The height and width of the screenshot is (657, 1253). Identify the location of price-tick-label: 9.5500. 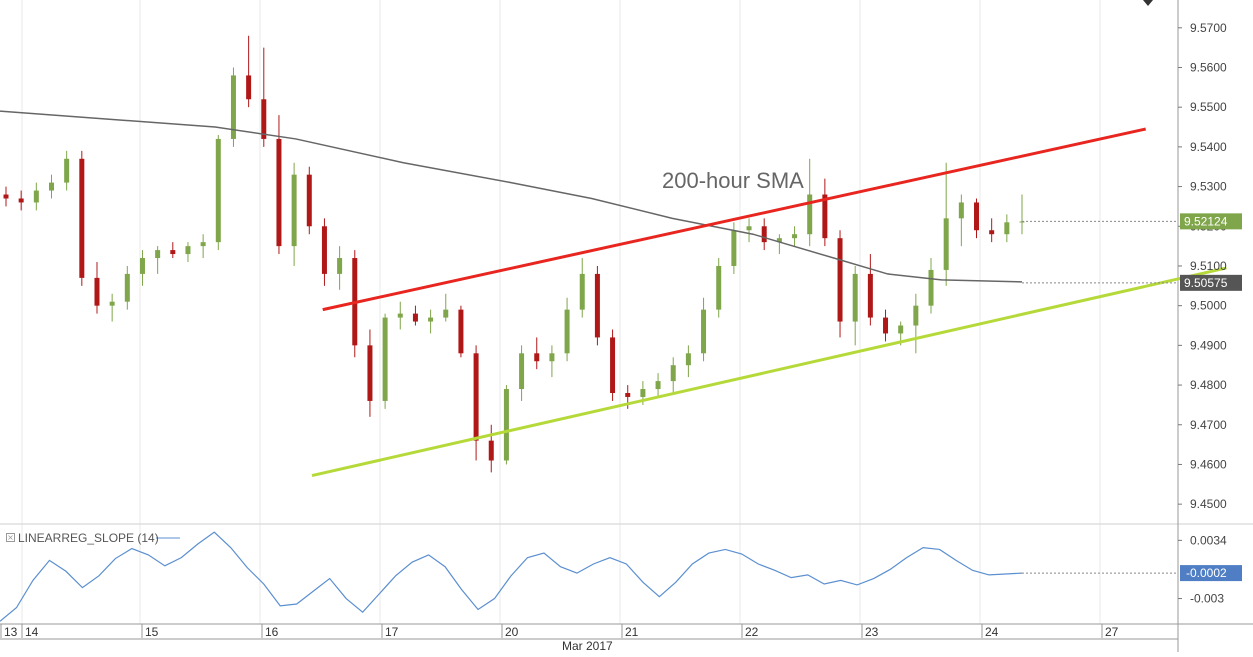
(1208, 107).